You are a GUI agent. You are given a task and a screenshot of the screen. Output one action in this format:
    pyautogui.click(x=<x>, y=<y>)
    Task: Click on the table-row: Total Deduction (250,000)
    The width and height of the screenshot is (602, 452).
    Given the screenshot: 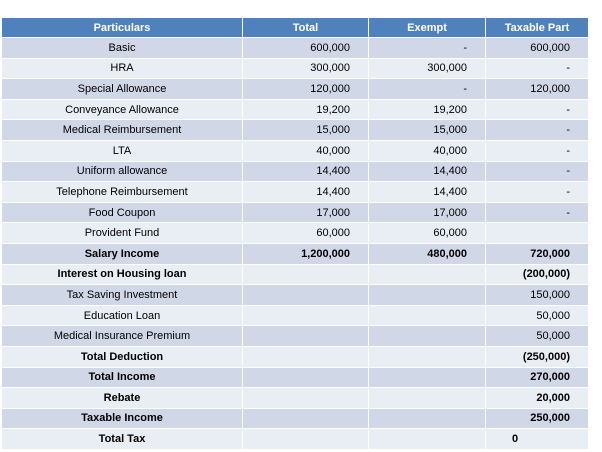 What is the action you would take?
    pyautogui.click(x=295, y=356)
    